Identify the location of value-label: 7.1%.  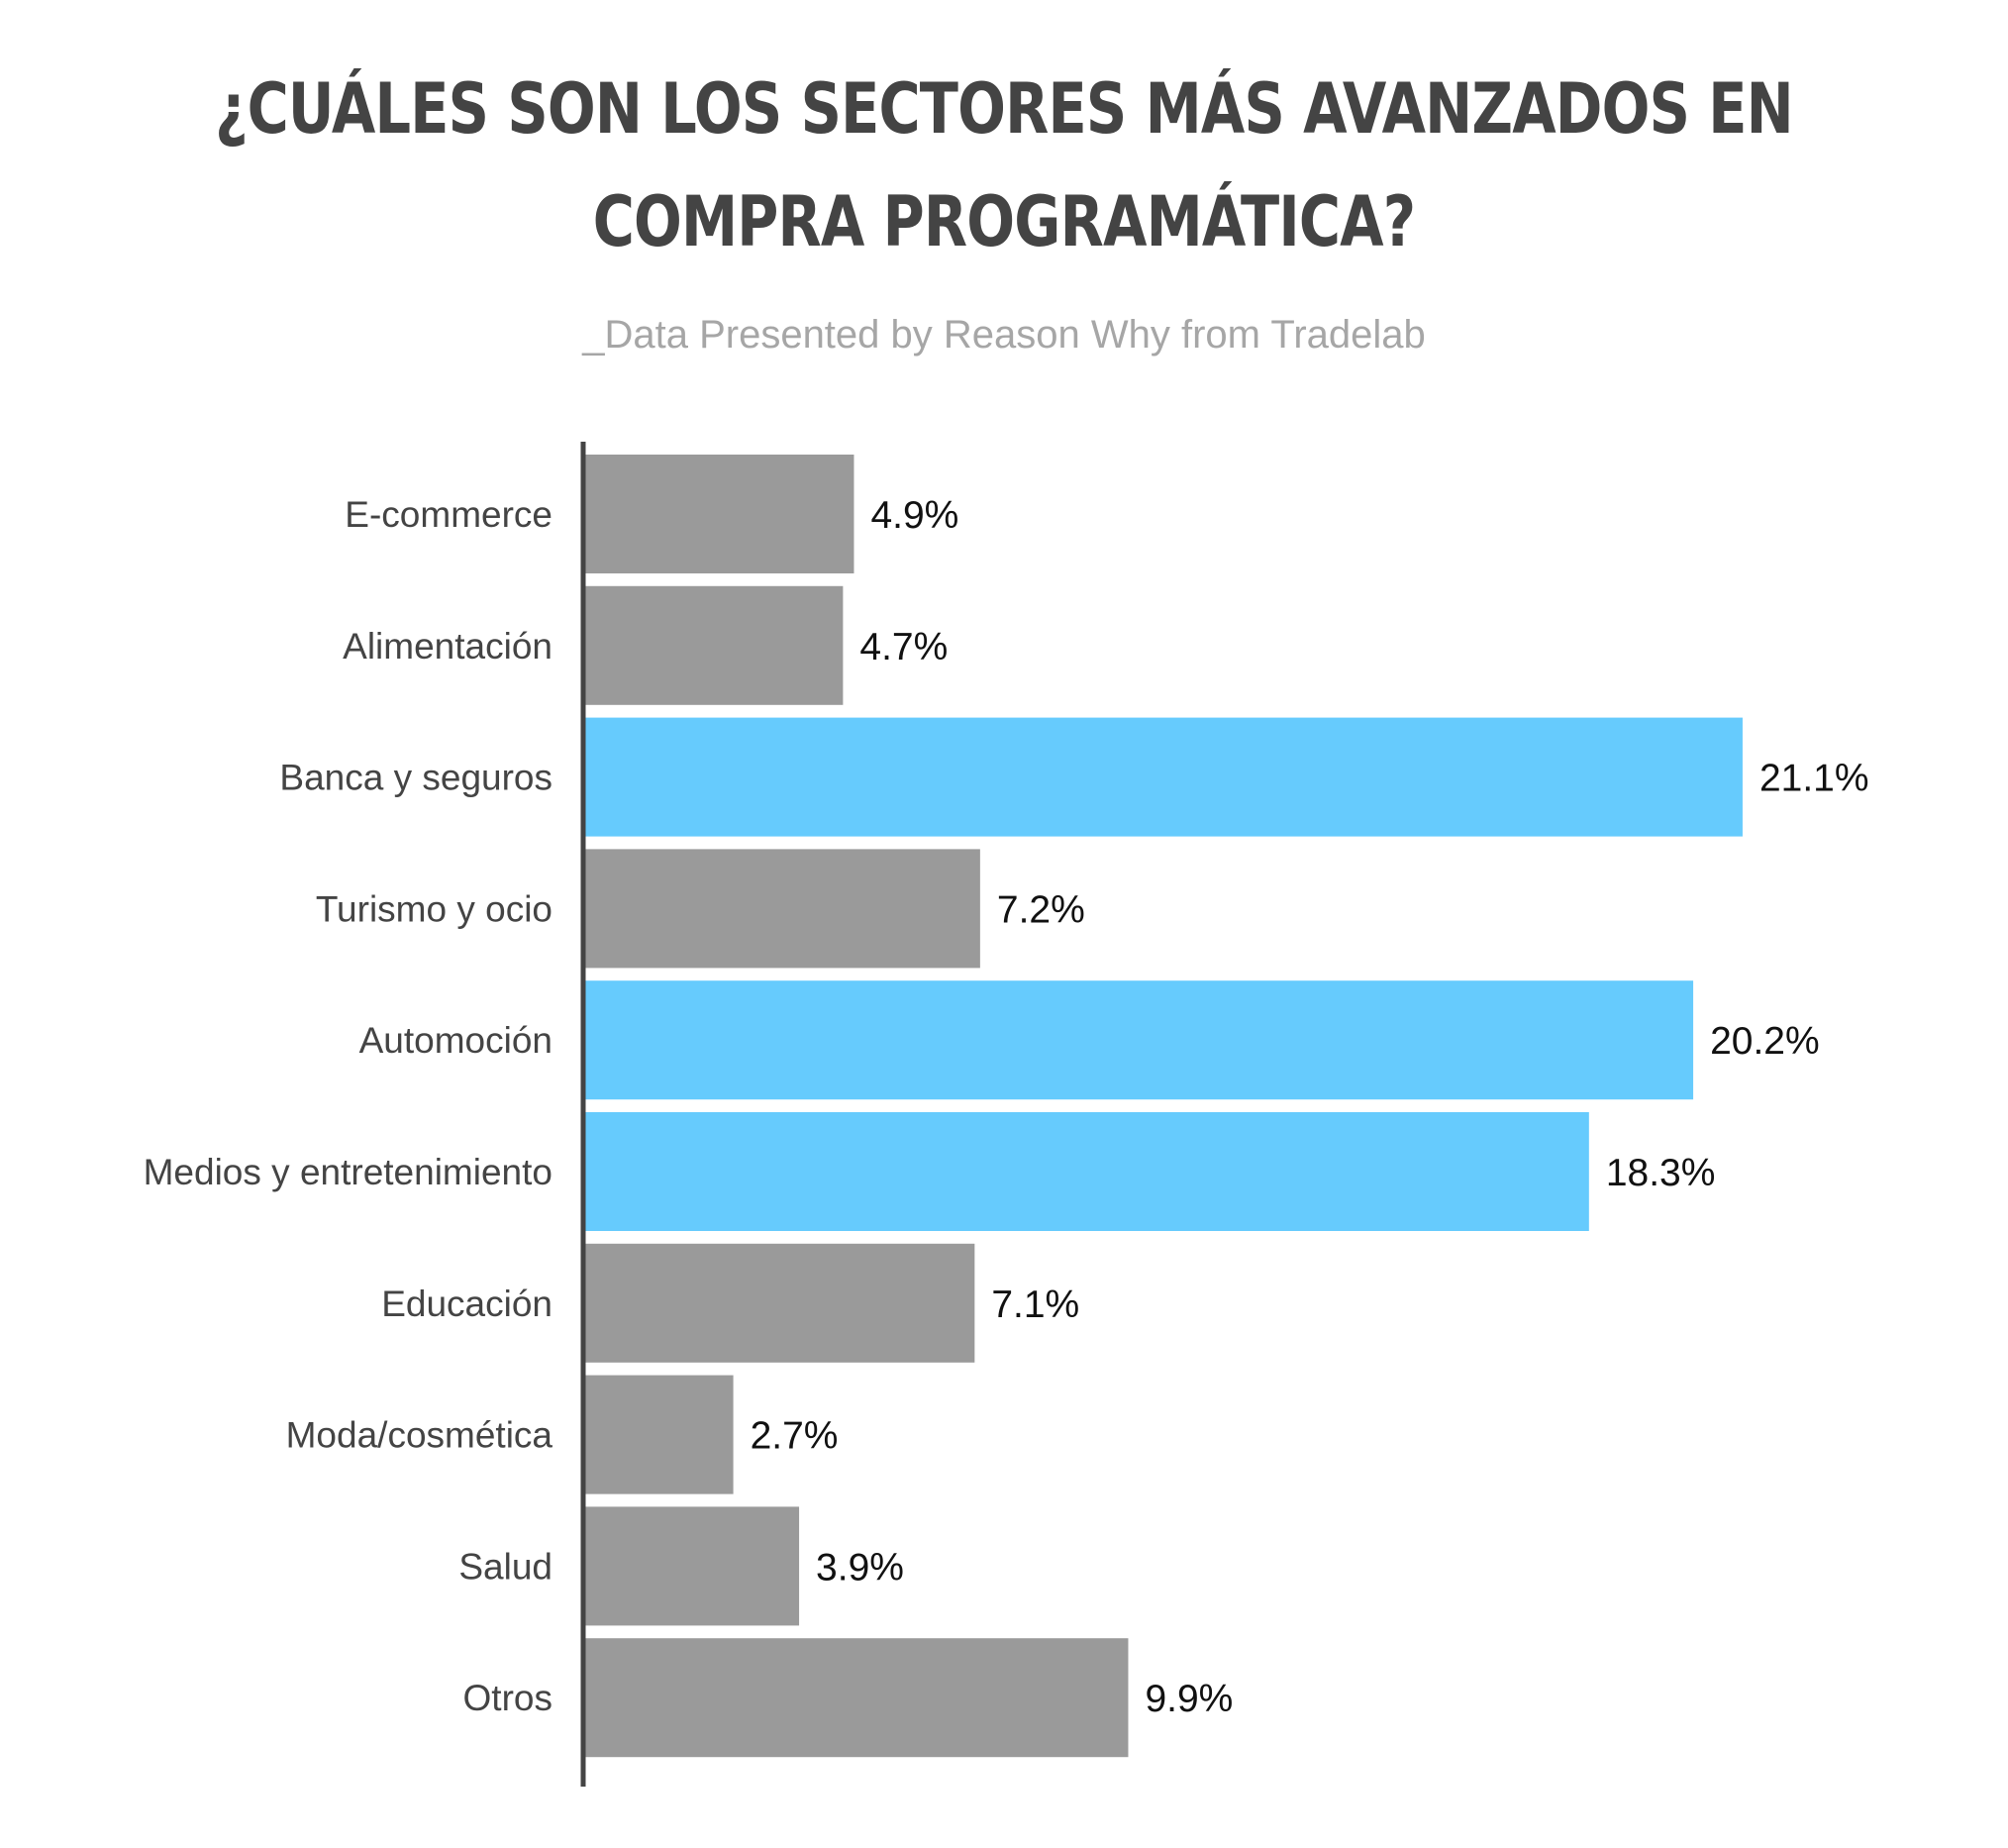
(1035, 1304).